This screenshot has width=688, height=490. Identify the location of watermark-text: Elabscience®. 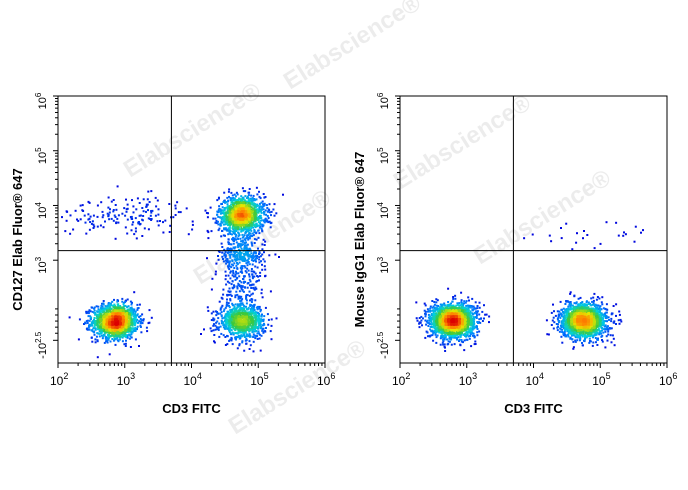
(352, 47).